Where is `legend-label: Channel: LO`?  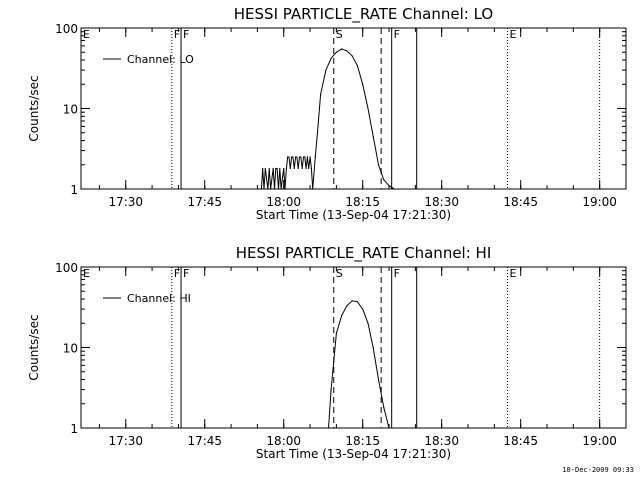 legend-label: Channel: LO is located at coordinates (160, 59).